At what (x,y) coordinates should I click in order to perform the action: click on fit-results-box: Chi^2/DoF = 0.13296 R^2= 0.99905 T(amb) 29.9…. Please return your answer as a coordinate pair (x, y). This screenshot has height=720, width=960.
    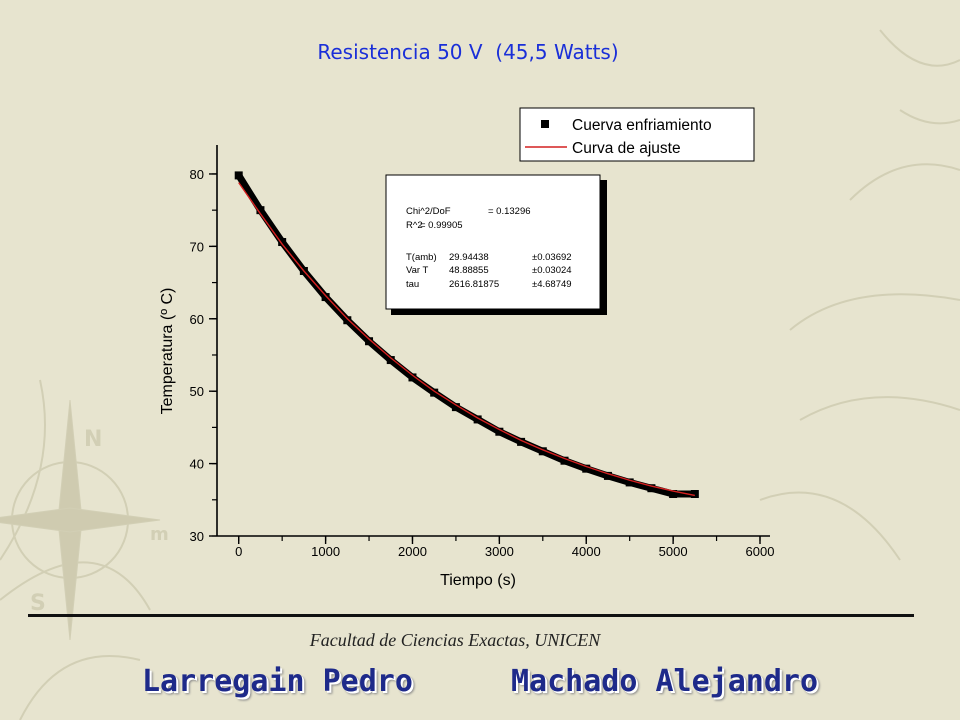
    Looking at the image, I should click on (496, 244).